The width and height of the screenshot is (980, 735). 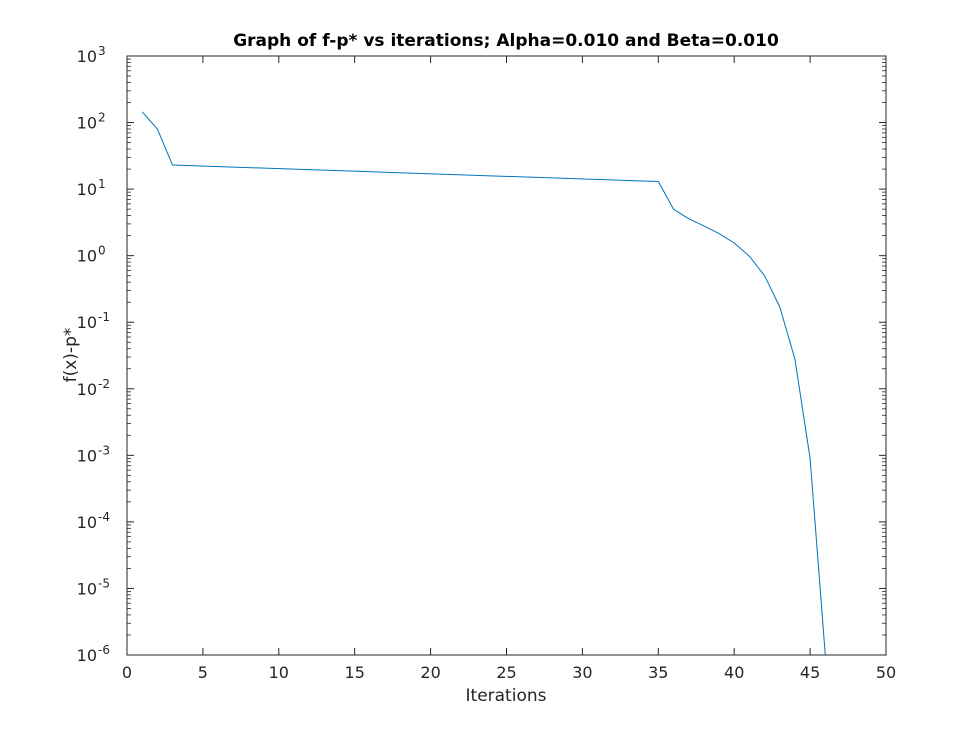 What do you see at coordinates (279, 672) in the screenshot?
I see `x-tick-label: 10` at bounding box center [279, 672].